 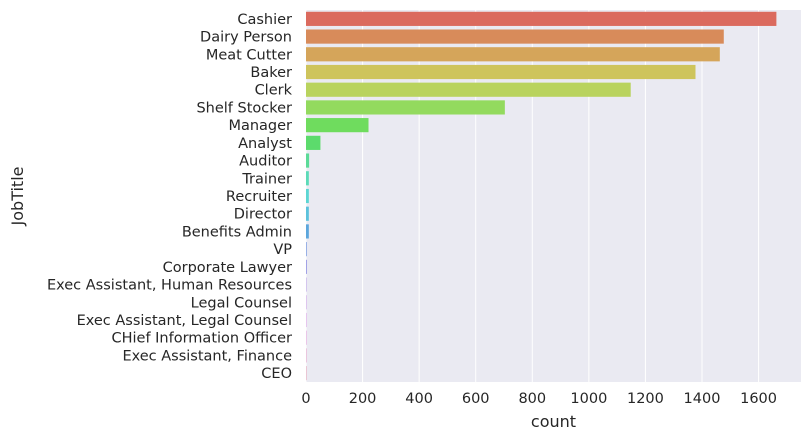 I want to click on y-tick-label: Meat Cutter, so click(x=249, y=55).